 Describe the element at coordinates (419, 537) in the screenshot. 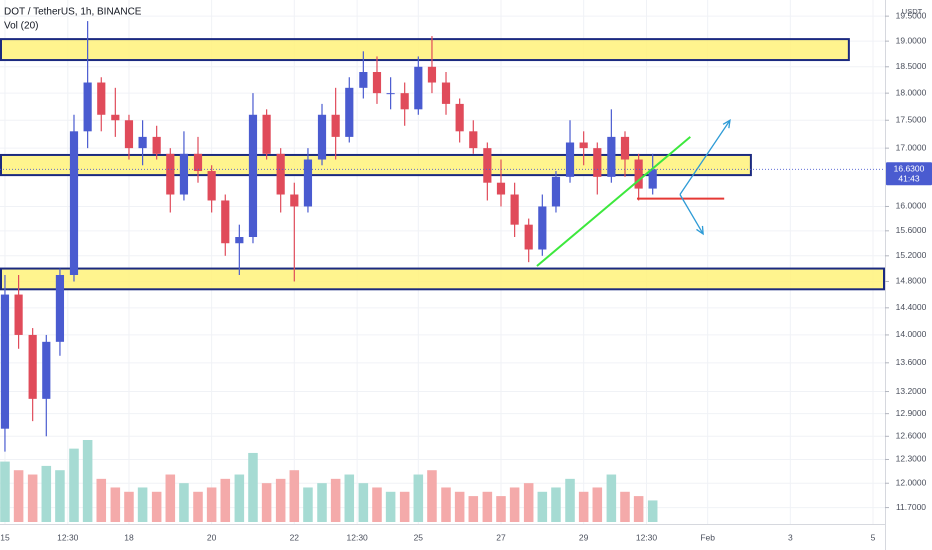

I see `x-tick-label: 25` at that location.